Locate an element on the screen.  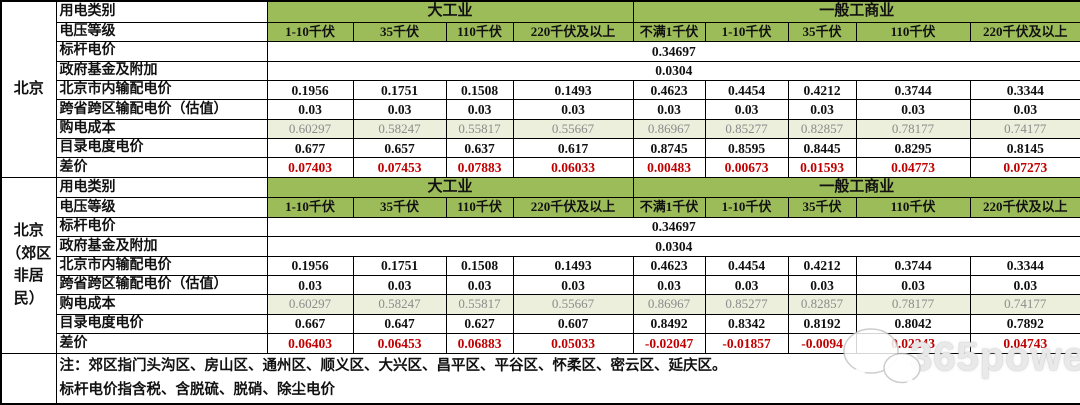
row-label-catalog-price: 目录电度电价 is located at coordinates (161, 148).